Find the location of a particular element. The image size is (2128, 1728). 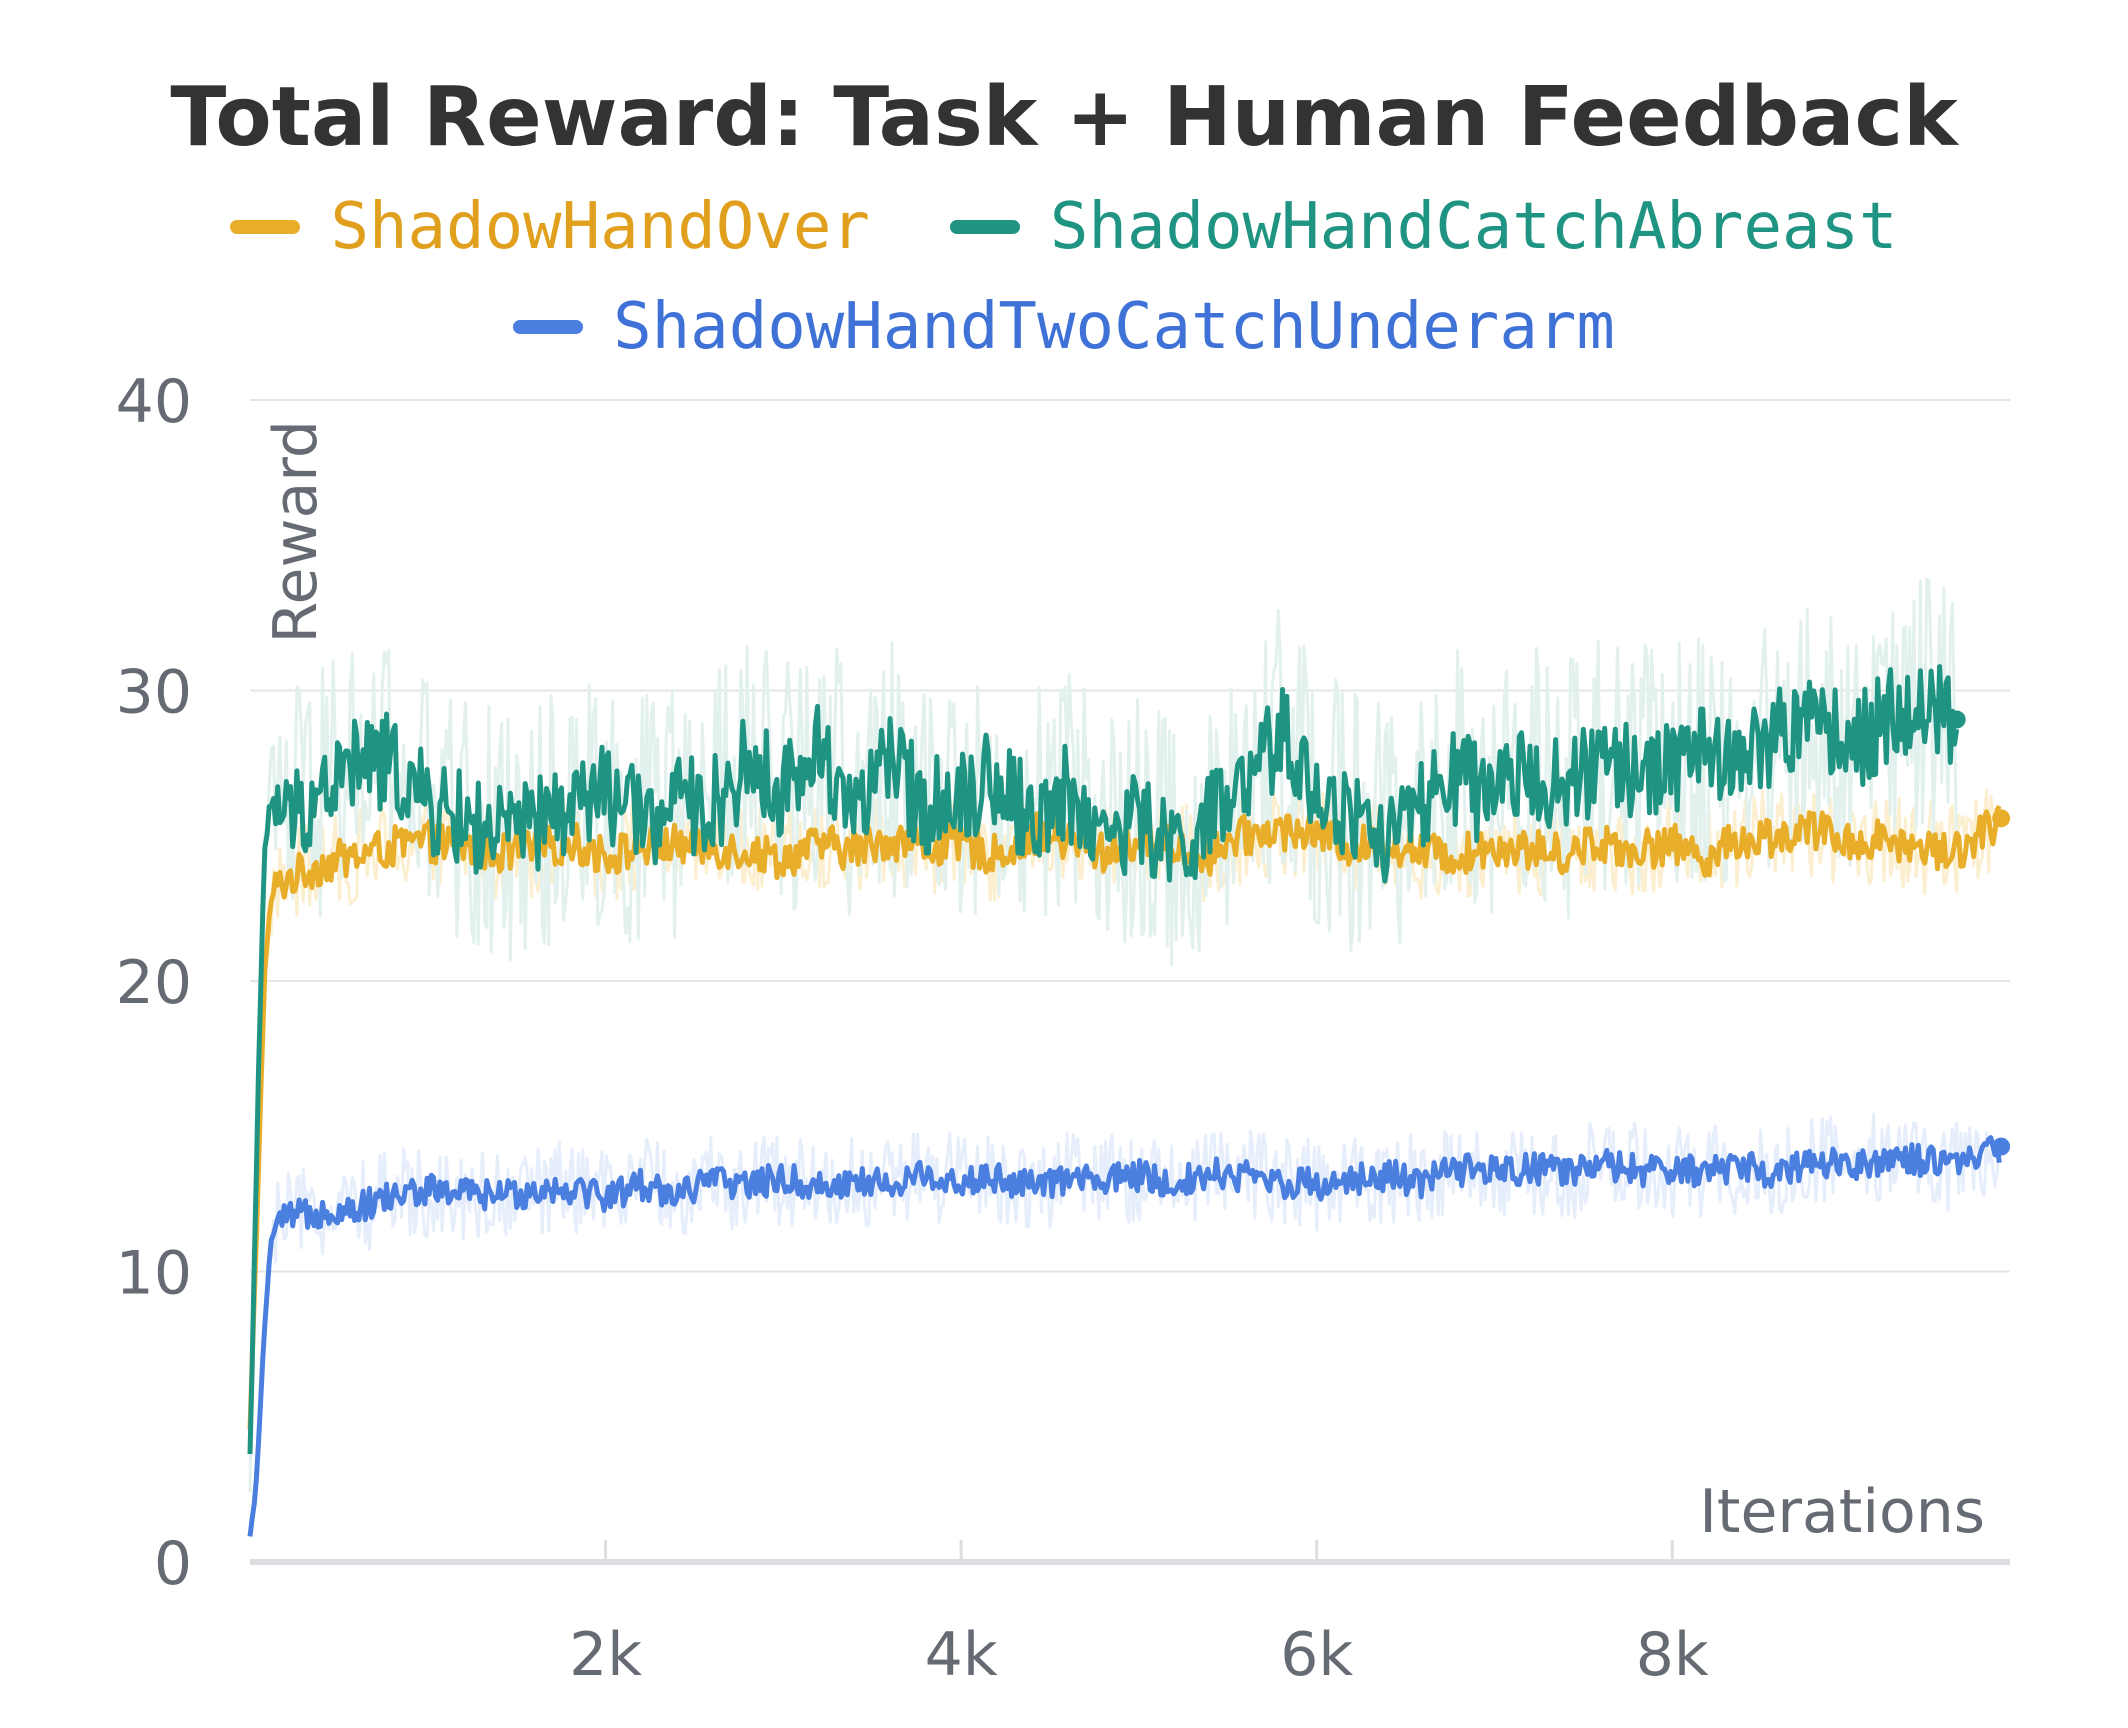

y-tick-label-0: 0 is located at coordinates (173, 1564).